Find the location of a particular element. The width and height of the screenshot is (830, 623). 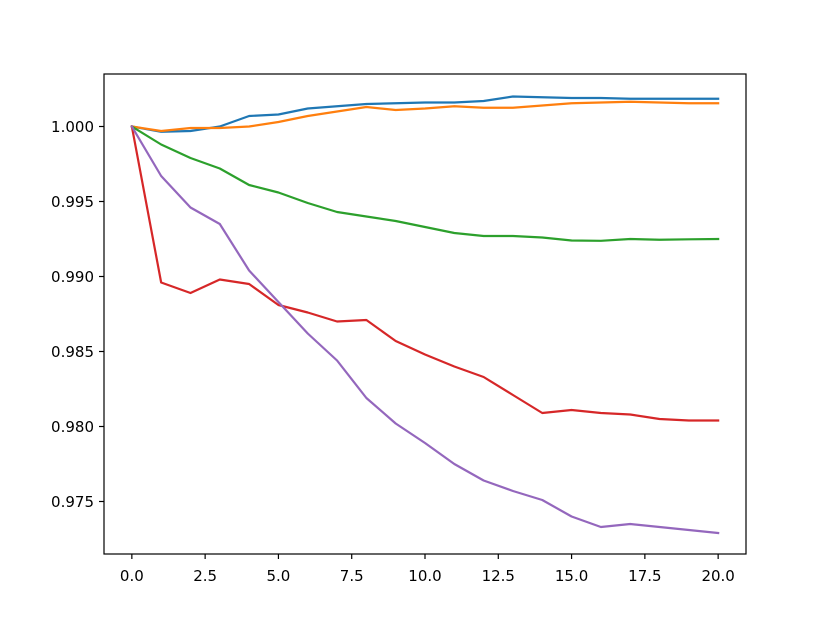

x-tick-label: 2.5 is located at coordinates (205, 576).